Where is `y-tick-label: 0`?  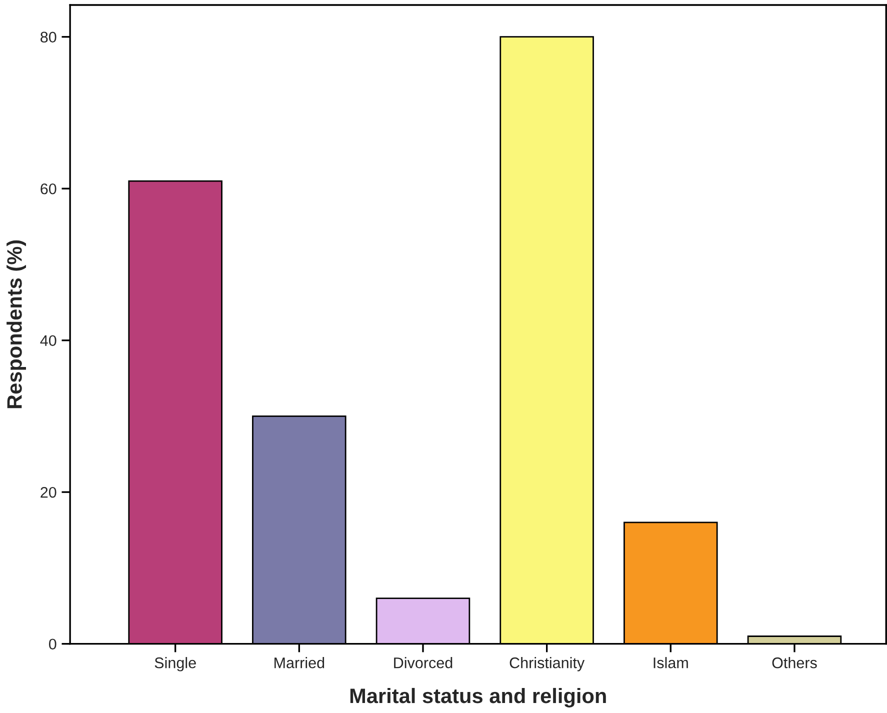
y-tick-label: 0 is located at coordinates (52, 644).